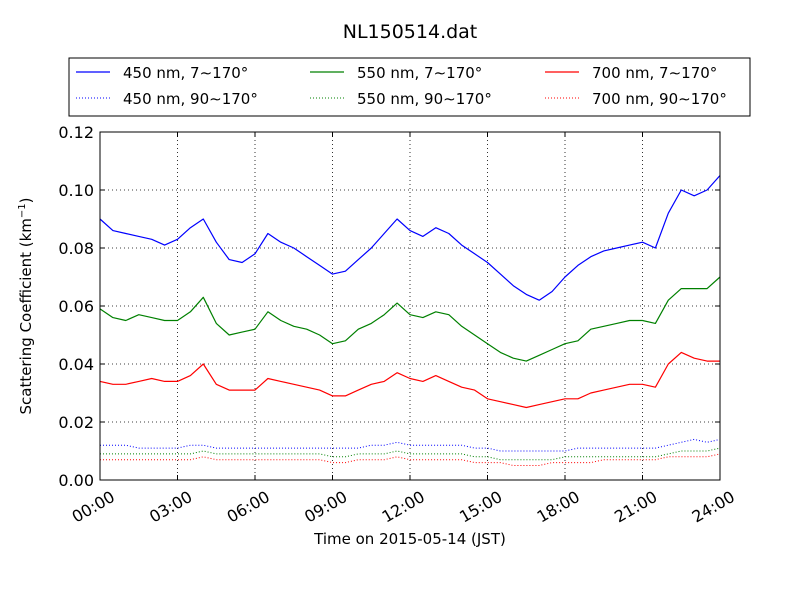 This screenshot has width=800, height=600. I want to click on y-tick-label: 0.06, so click(76, 306).